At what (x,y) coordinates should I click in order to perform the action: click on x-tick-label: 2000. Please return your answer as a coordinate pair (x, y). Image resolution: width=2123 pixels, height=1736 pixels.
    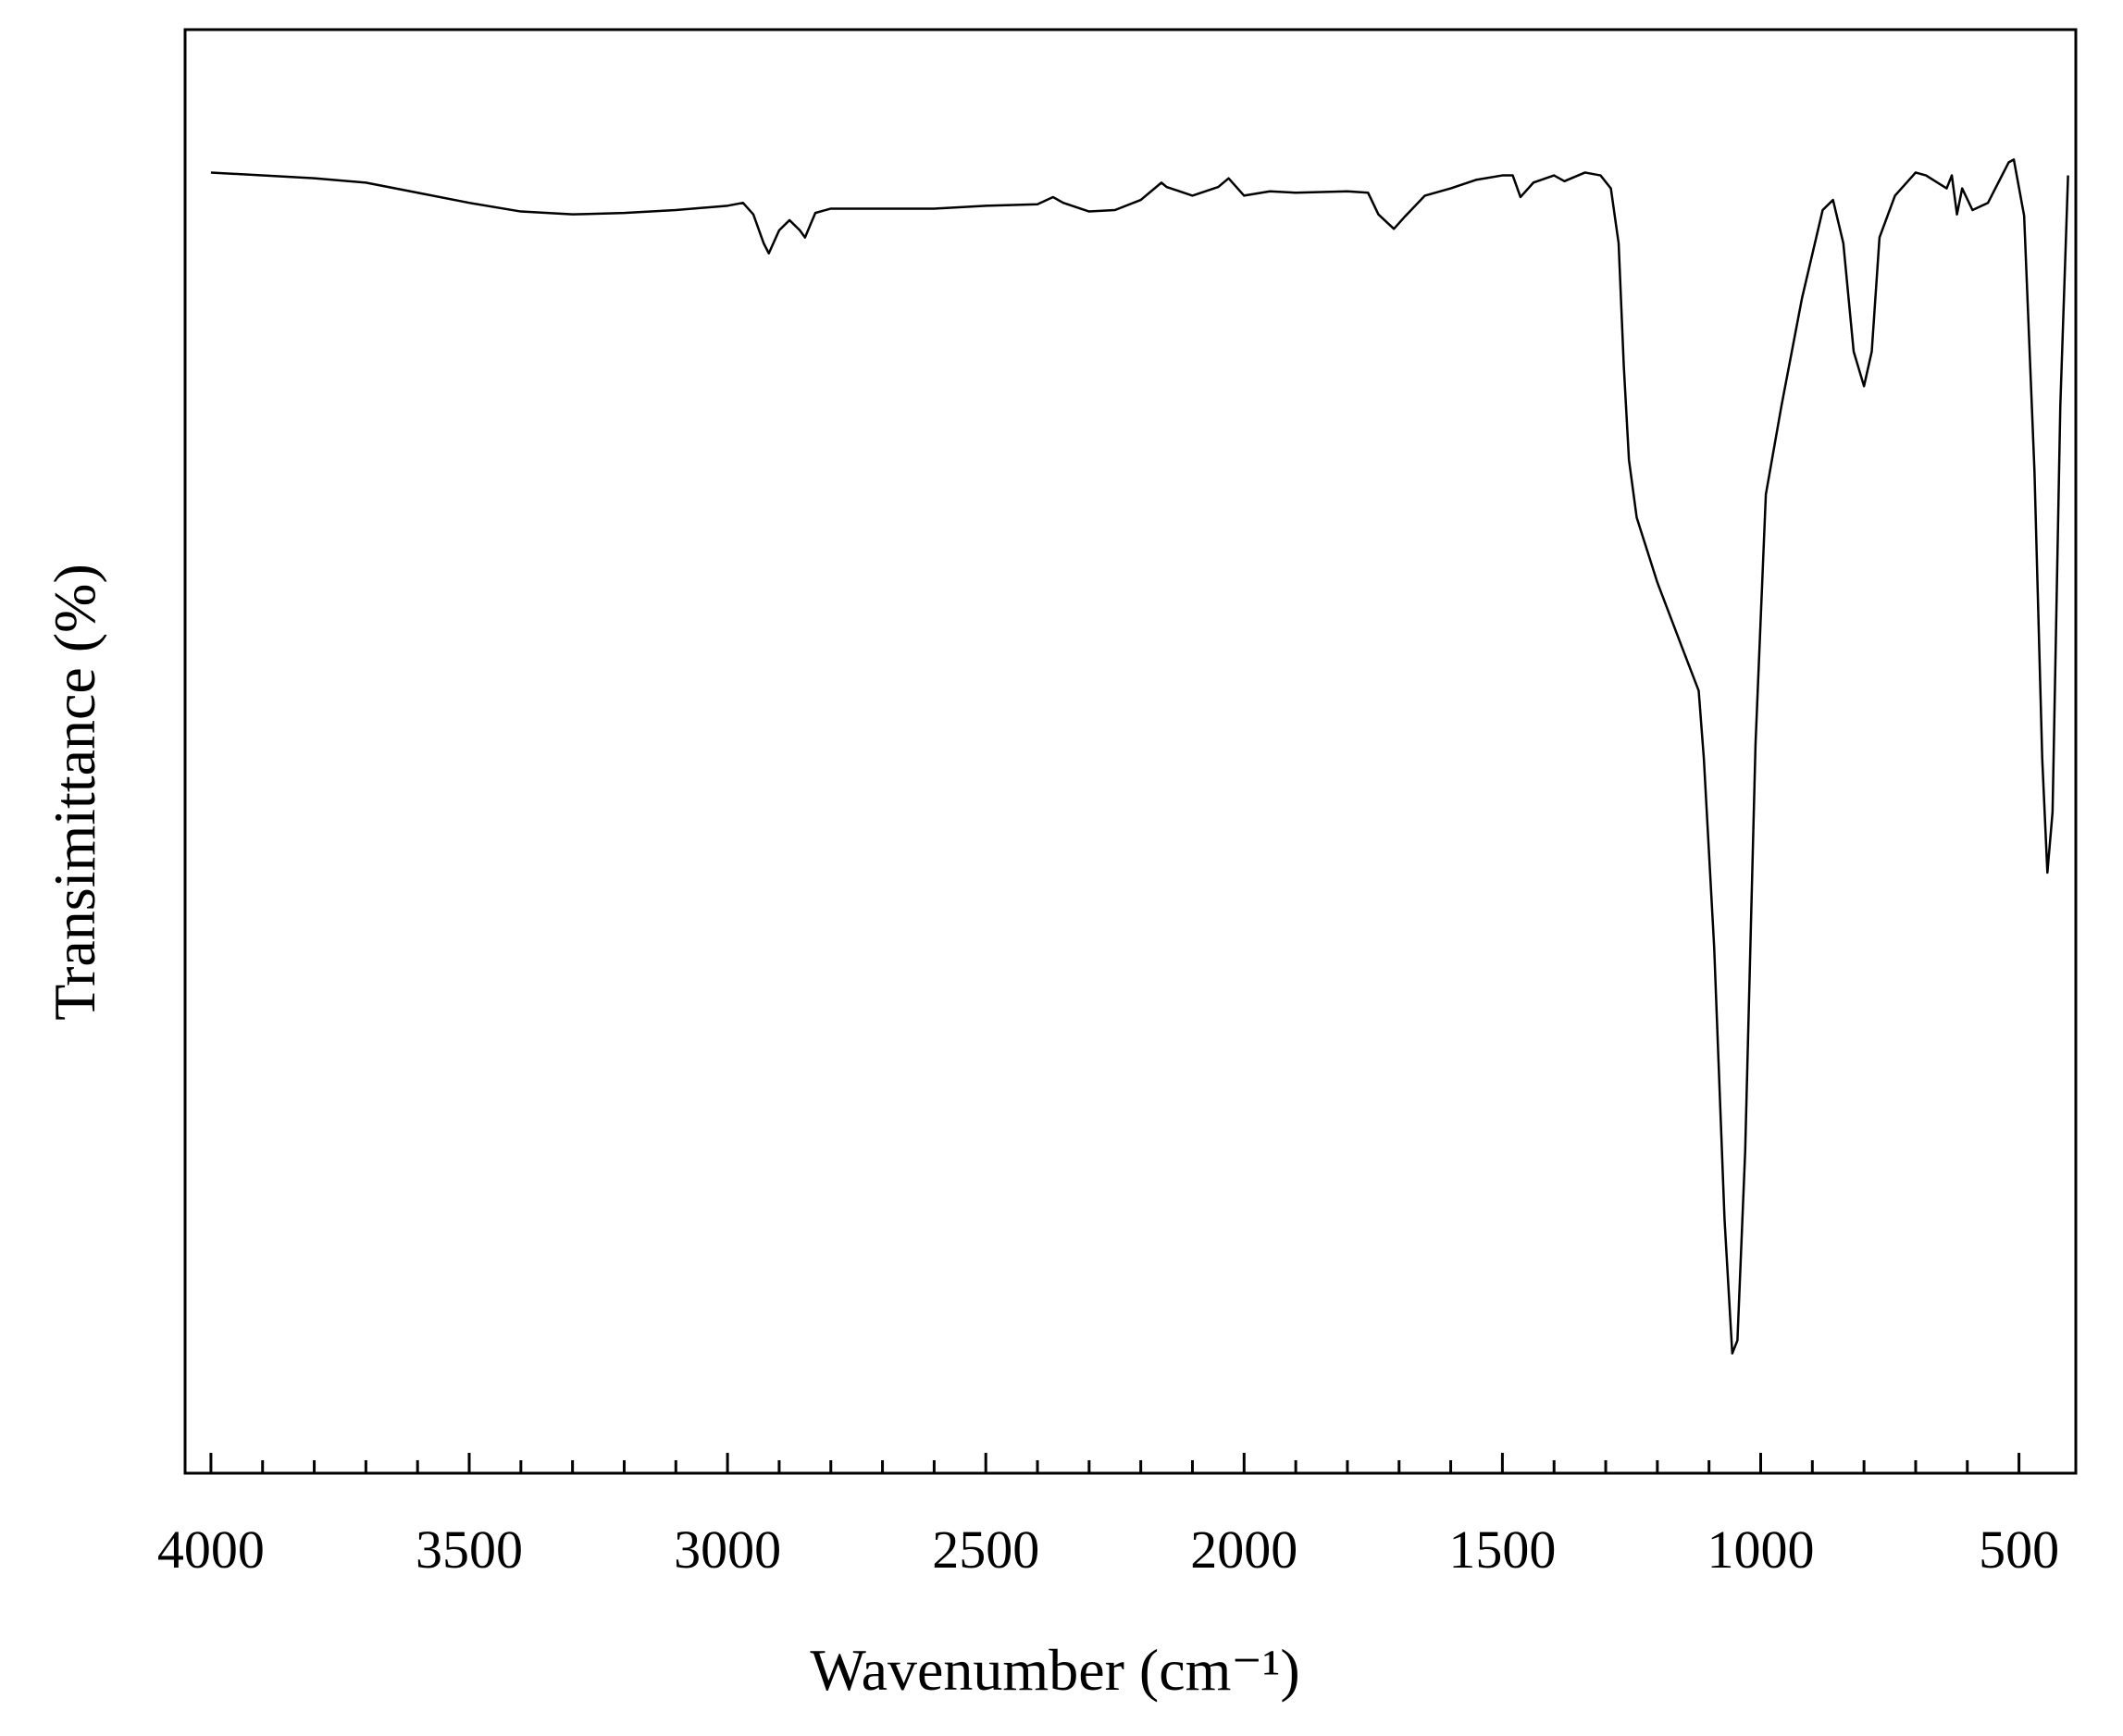
    Looking at the image, I should click on (1244, 1549).